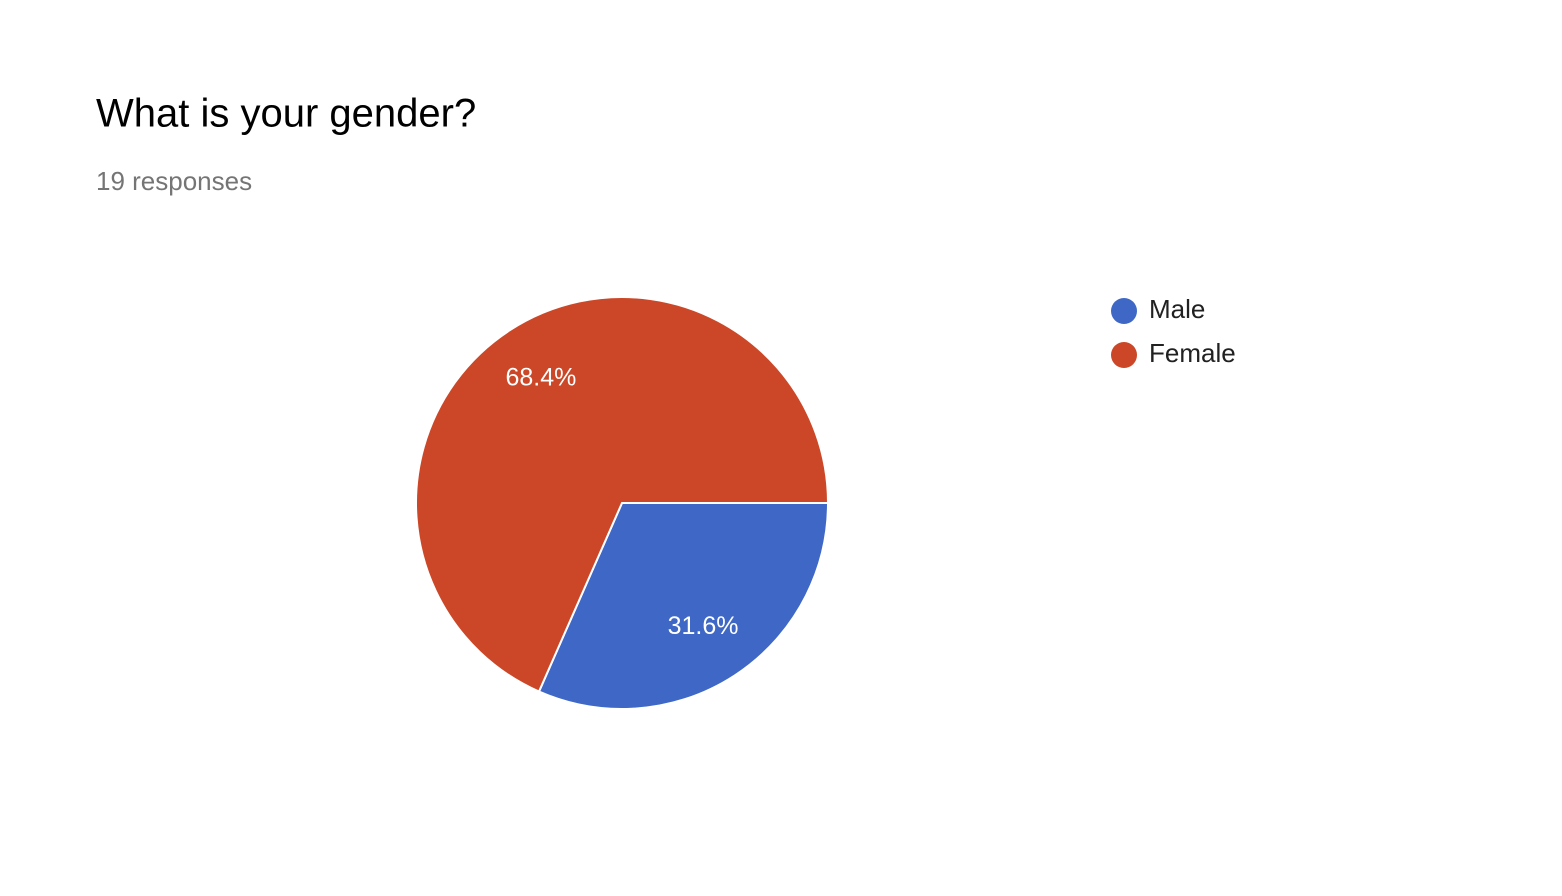  What do you see at coordinates (1177, 309) in the screenshot?
I see `legend-label: Male` at bounding box center [1177, 309].